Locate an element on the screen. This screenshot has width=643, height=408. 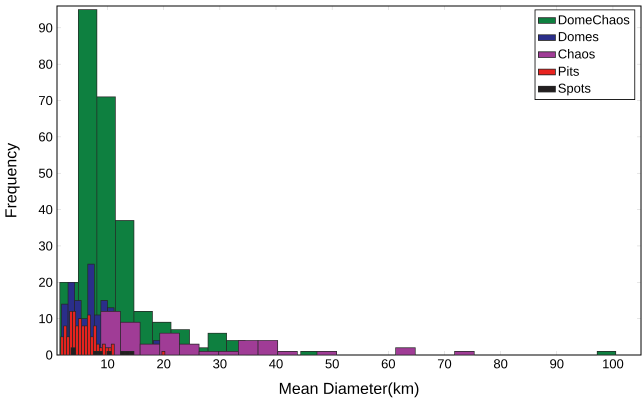
x-tick-label: 50 is located at coordinates (332, 363).